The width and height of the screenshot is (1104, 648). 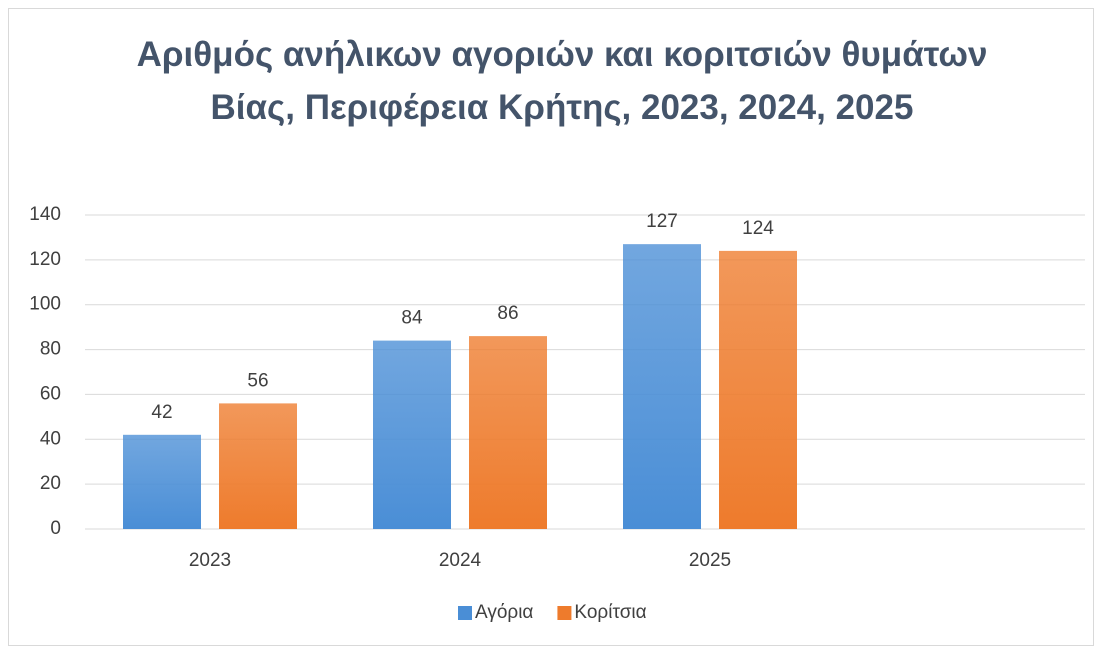 I want to click on y-tick-label: 80, so click(x=50, y=349).